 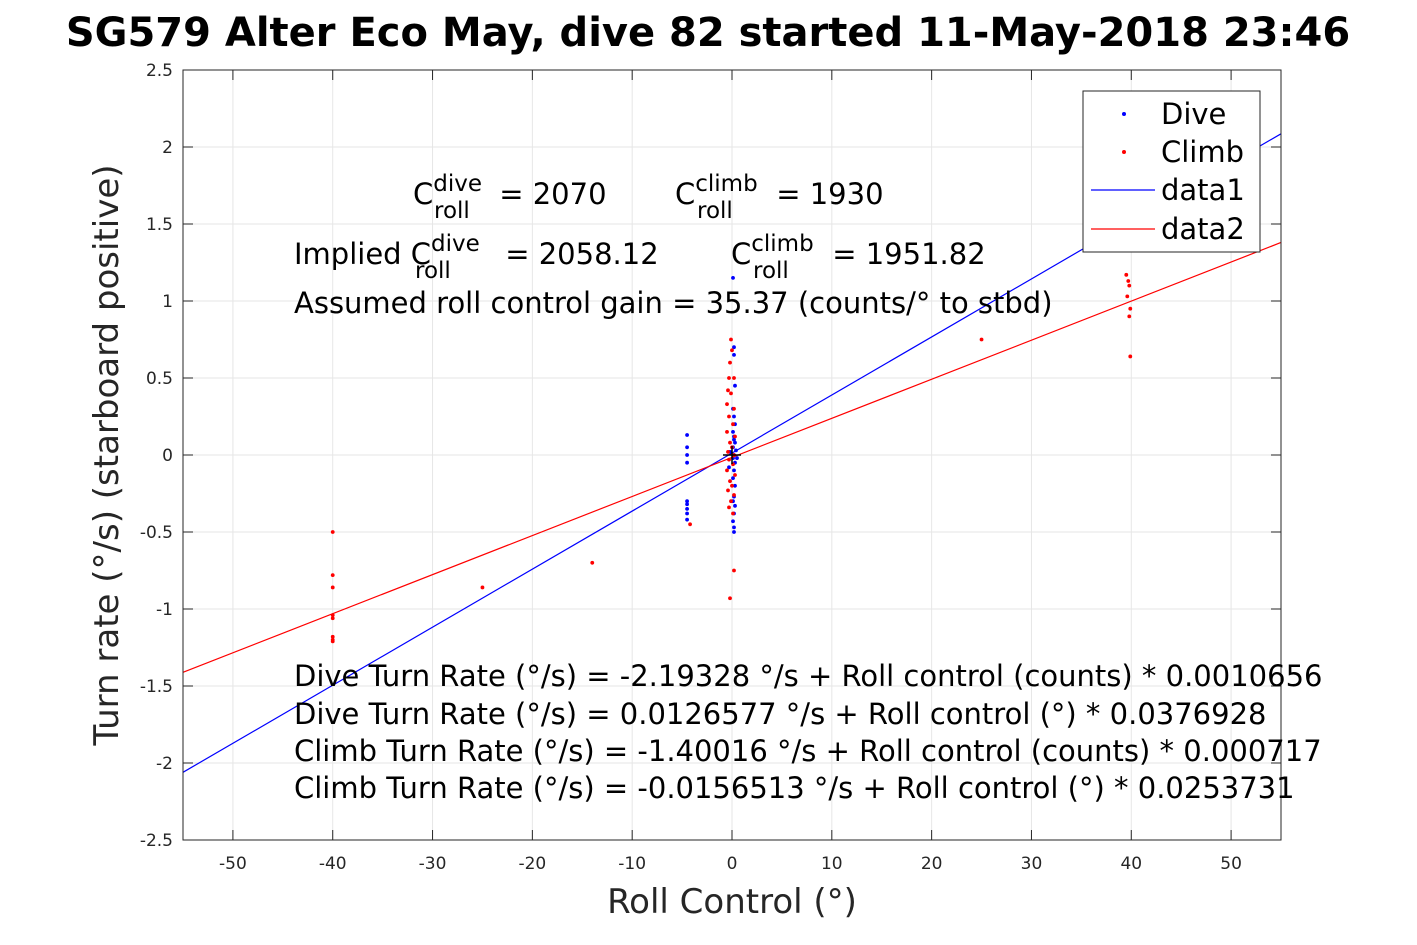 I want to click on implied-dive-sup: dive, so click(x=455, y=244).